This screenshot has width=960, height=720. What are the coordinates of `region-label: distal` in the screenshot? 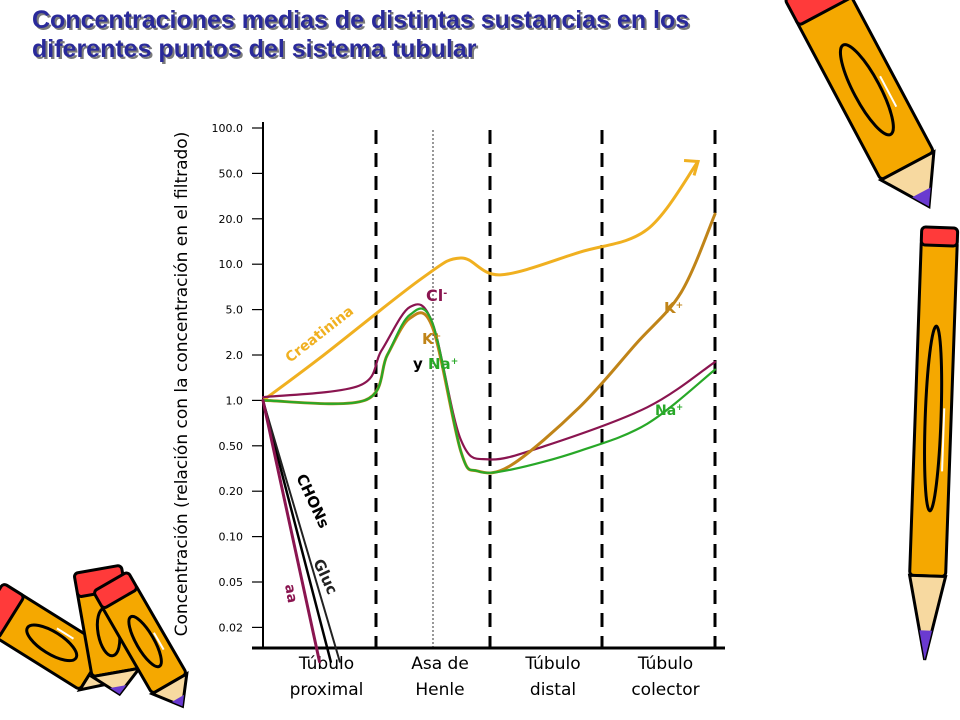 It's located at (553, 690).